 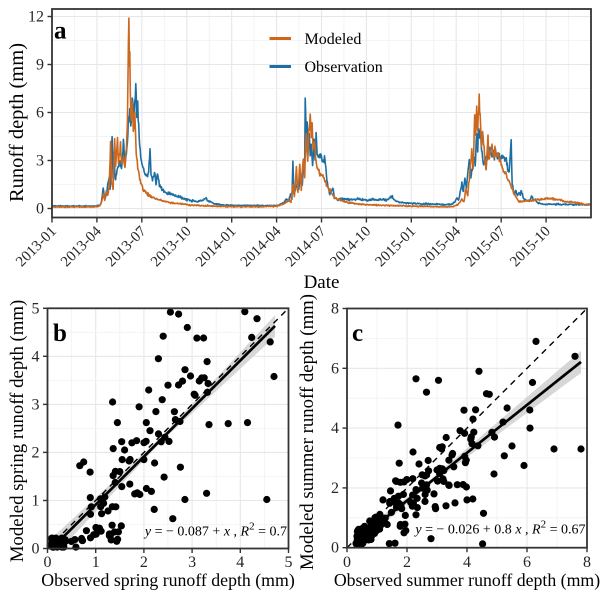 I want to click on svg-text: Runoff depth (mm), so click(x=17, y=122).